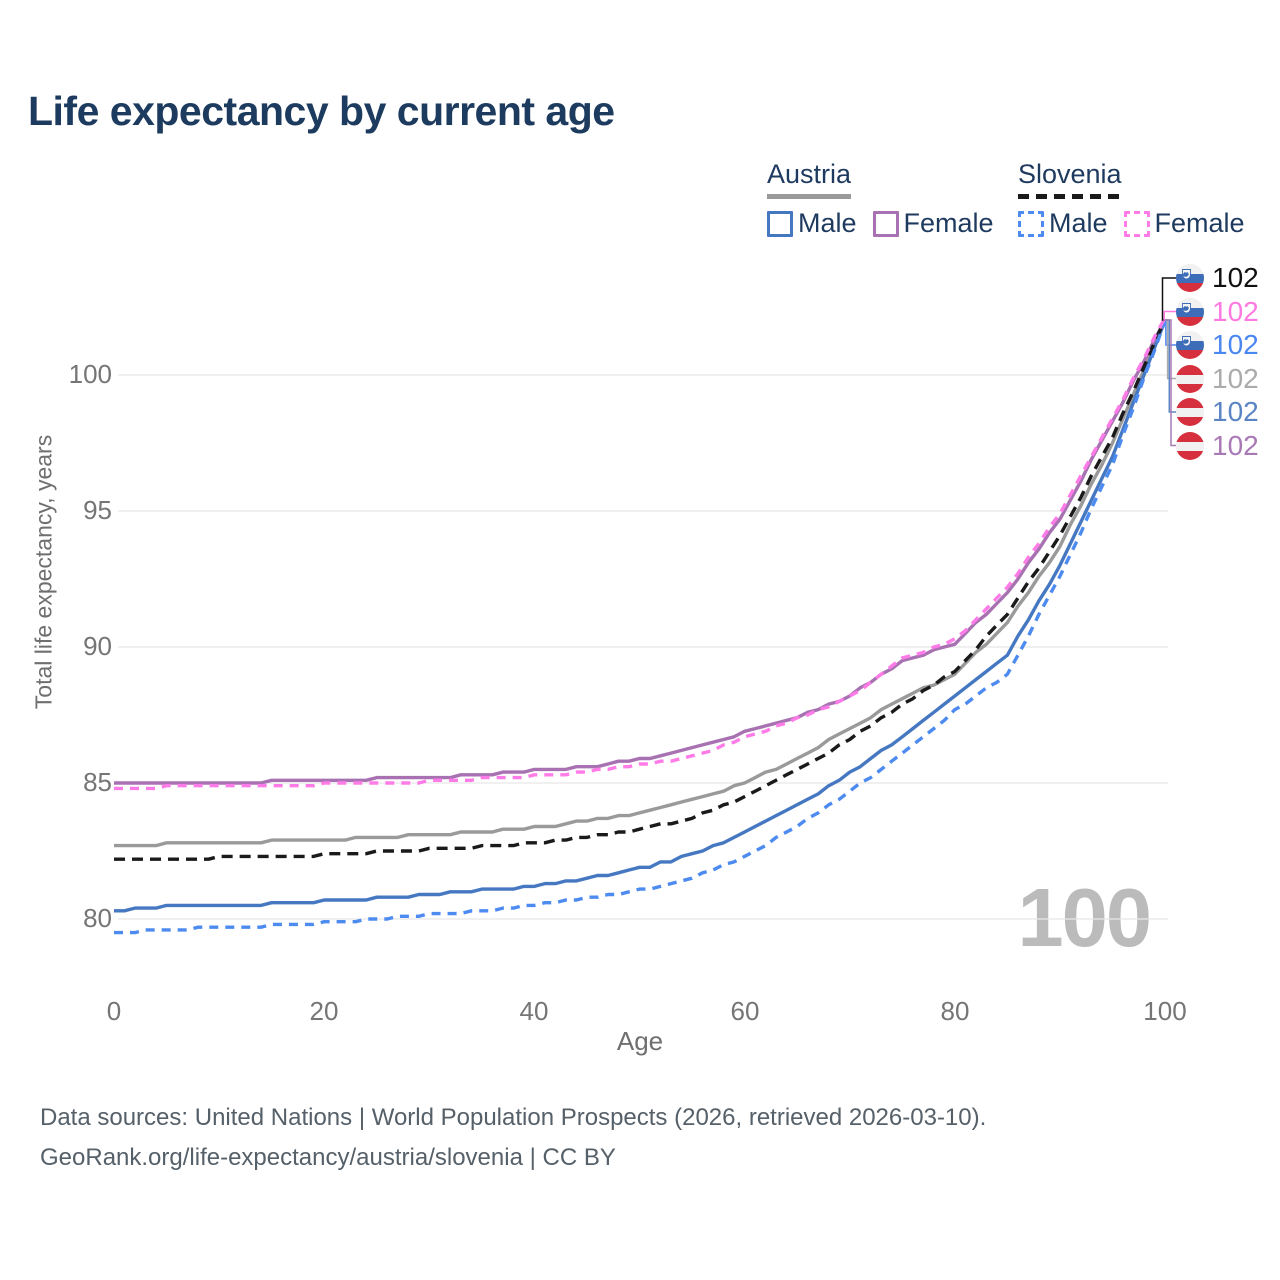 The image size is (1280, 1280). What do you see at coordinates (780, 223) in the screenshot?
I see `austria-male-swatch` at bounding box center [780, 223].